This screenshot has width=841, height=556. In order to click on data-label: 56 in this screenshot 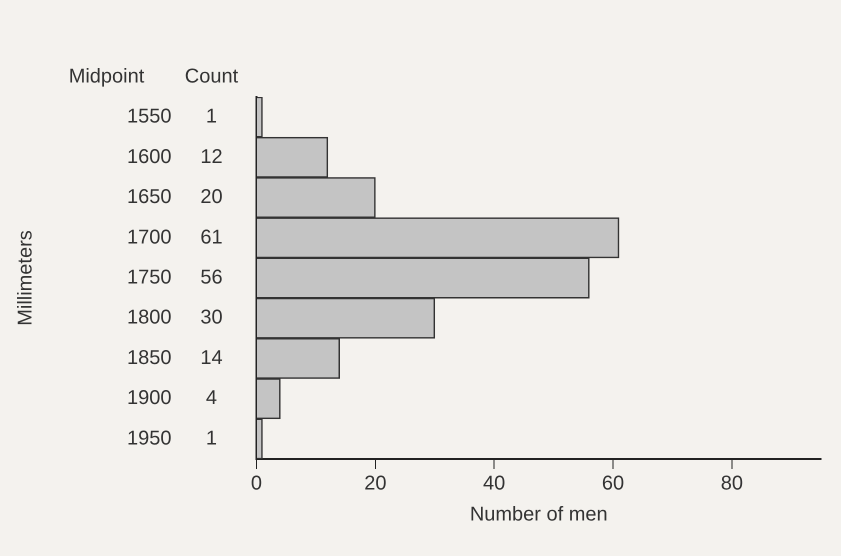, I will do `click(211, 277)`.